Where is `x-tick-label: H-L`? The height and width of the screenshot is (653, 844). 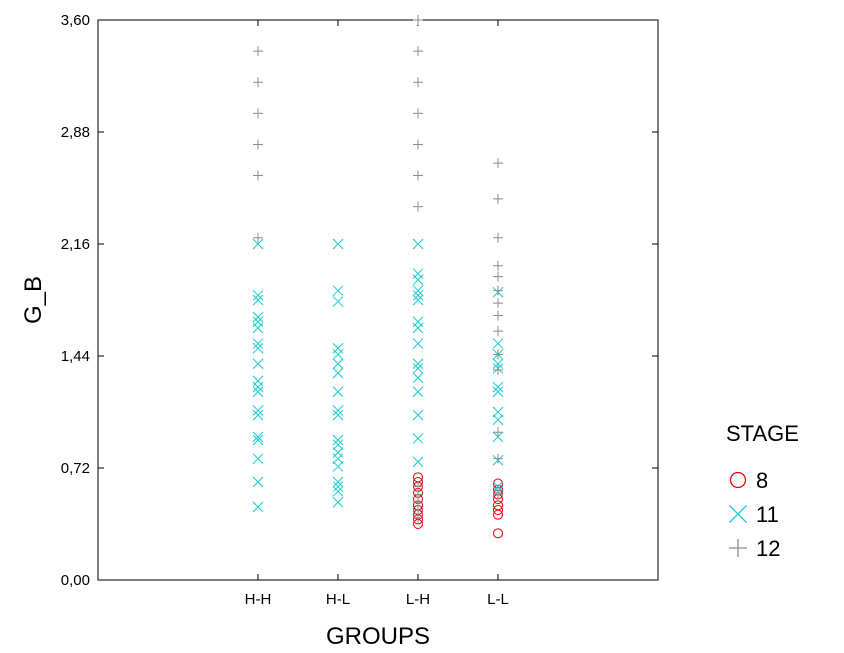
x-tick-label: H-L is located at coordinates (338, 599).